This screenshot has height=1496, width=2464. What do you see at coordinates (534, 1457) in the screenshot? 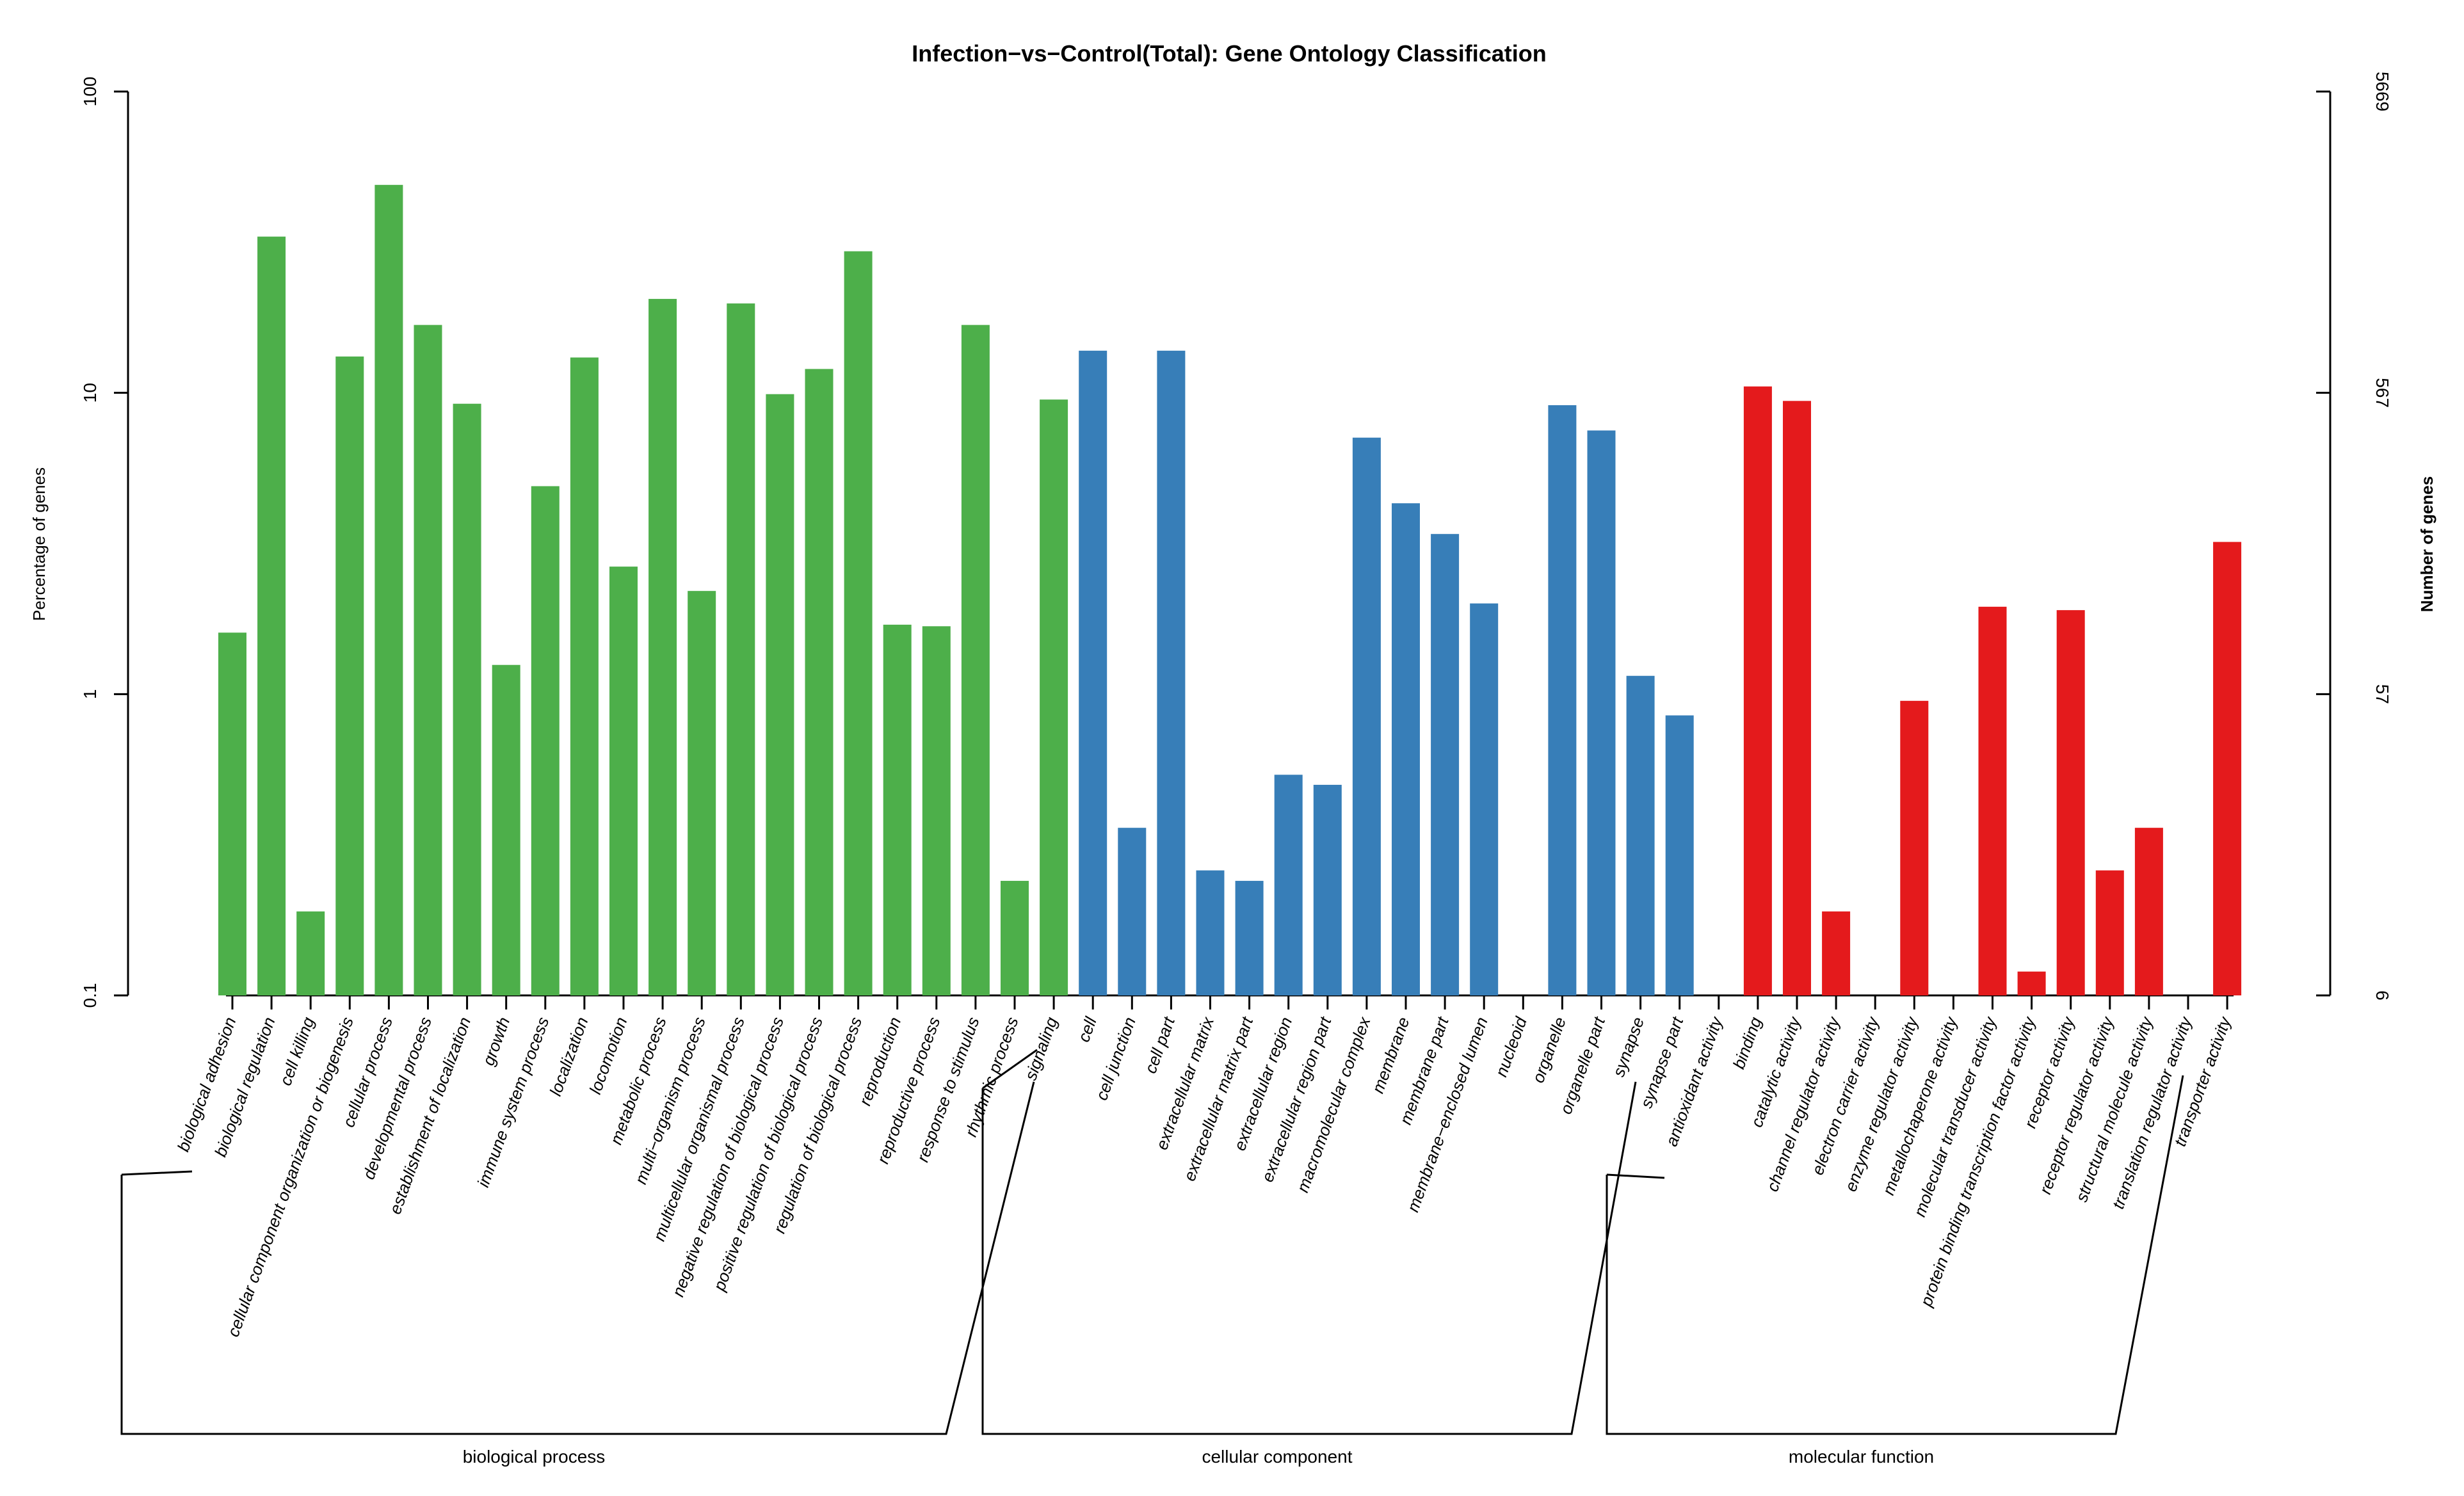
I see `group-label-biological-process: biological process` at bounding box center [534, 1457].